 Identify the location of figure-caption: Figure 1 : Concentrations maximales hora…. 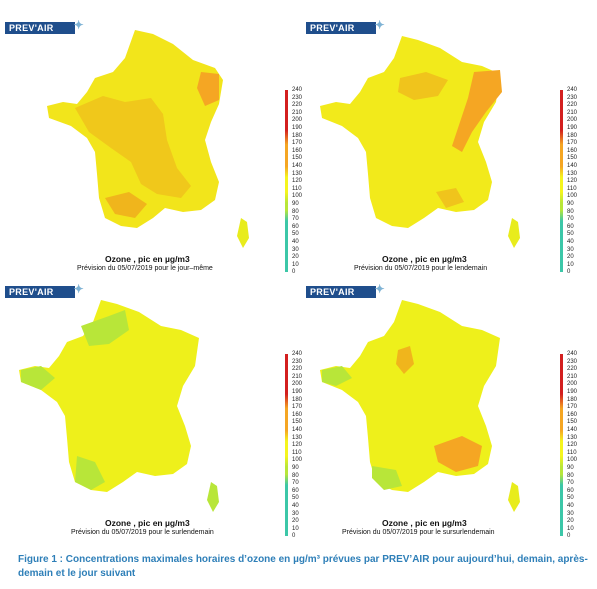
(303, 566).